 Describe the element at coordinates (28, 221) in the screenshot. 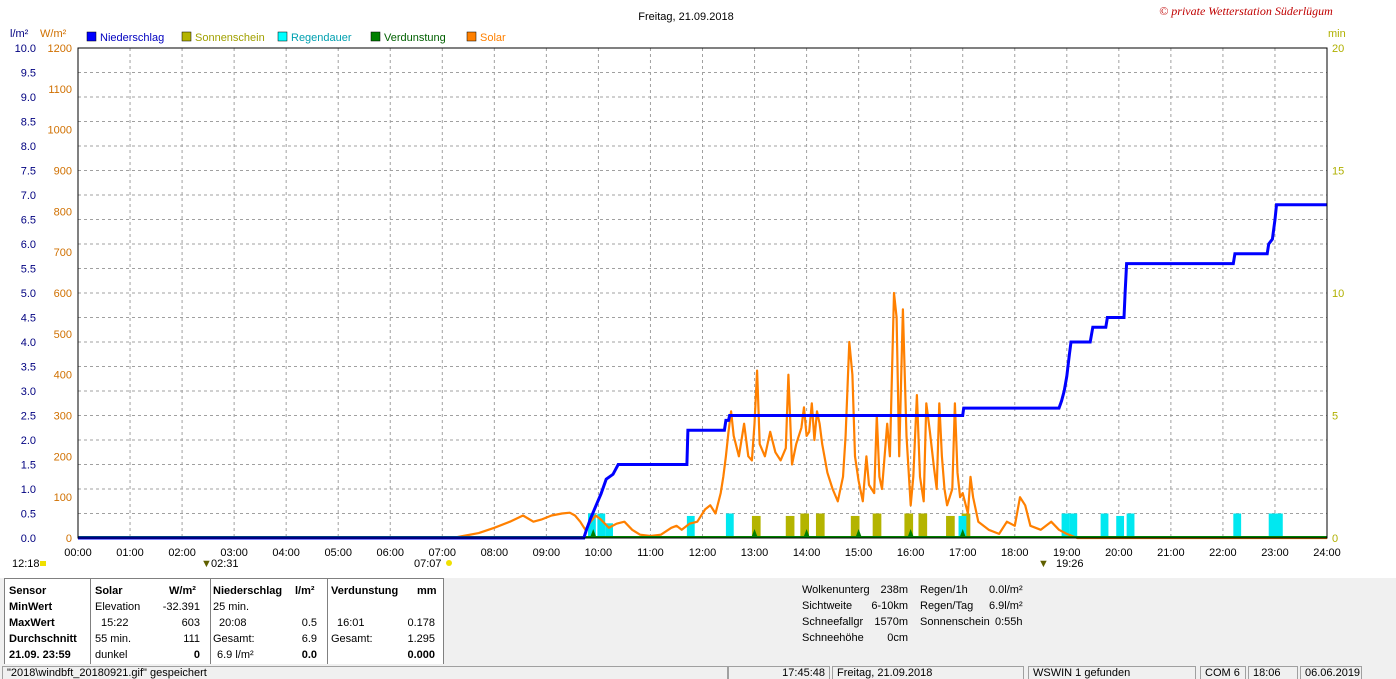

I see `left-tick-label: 6.5` at that location.